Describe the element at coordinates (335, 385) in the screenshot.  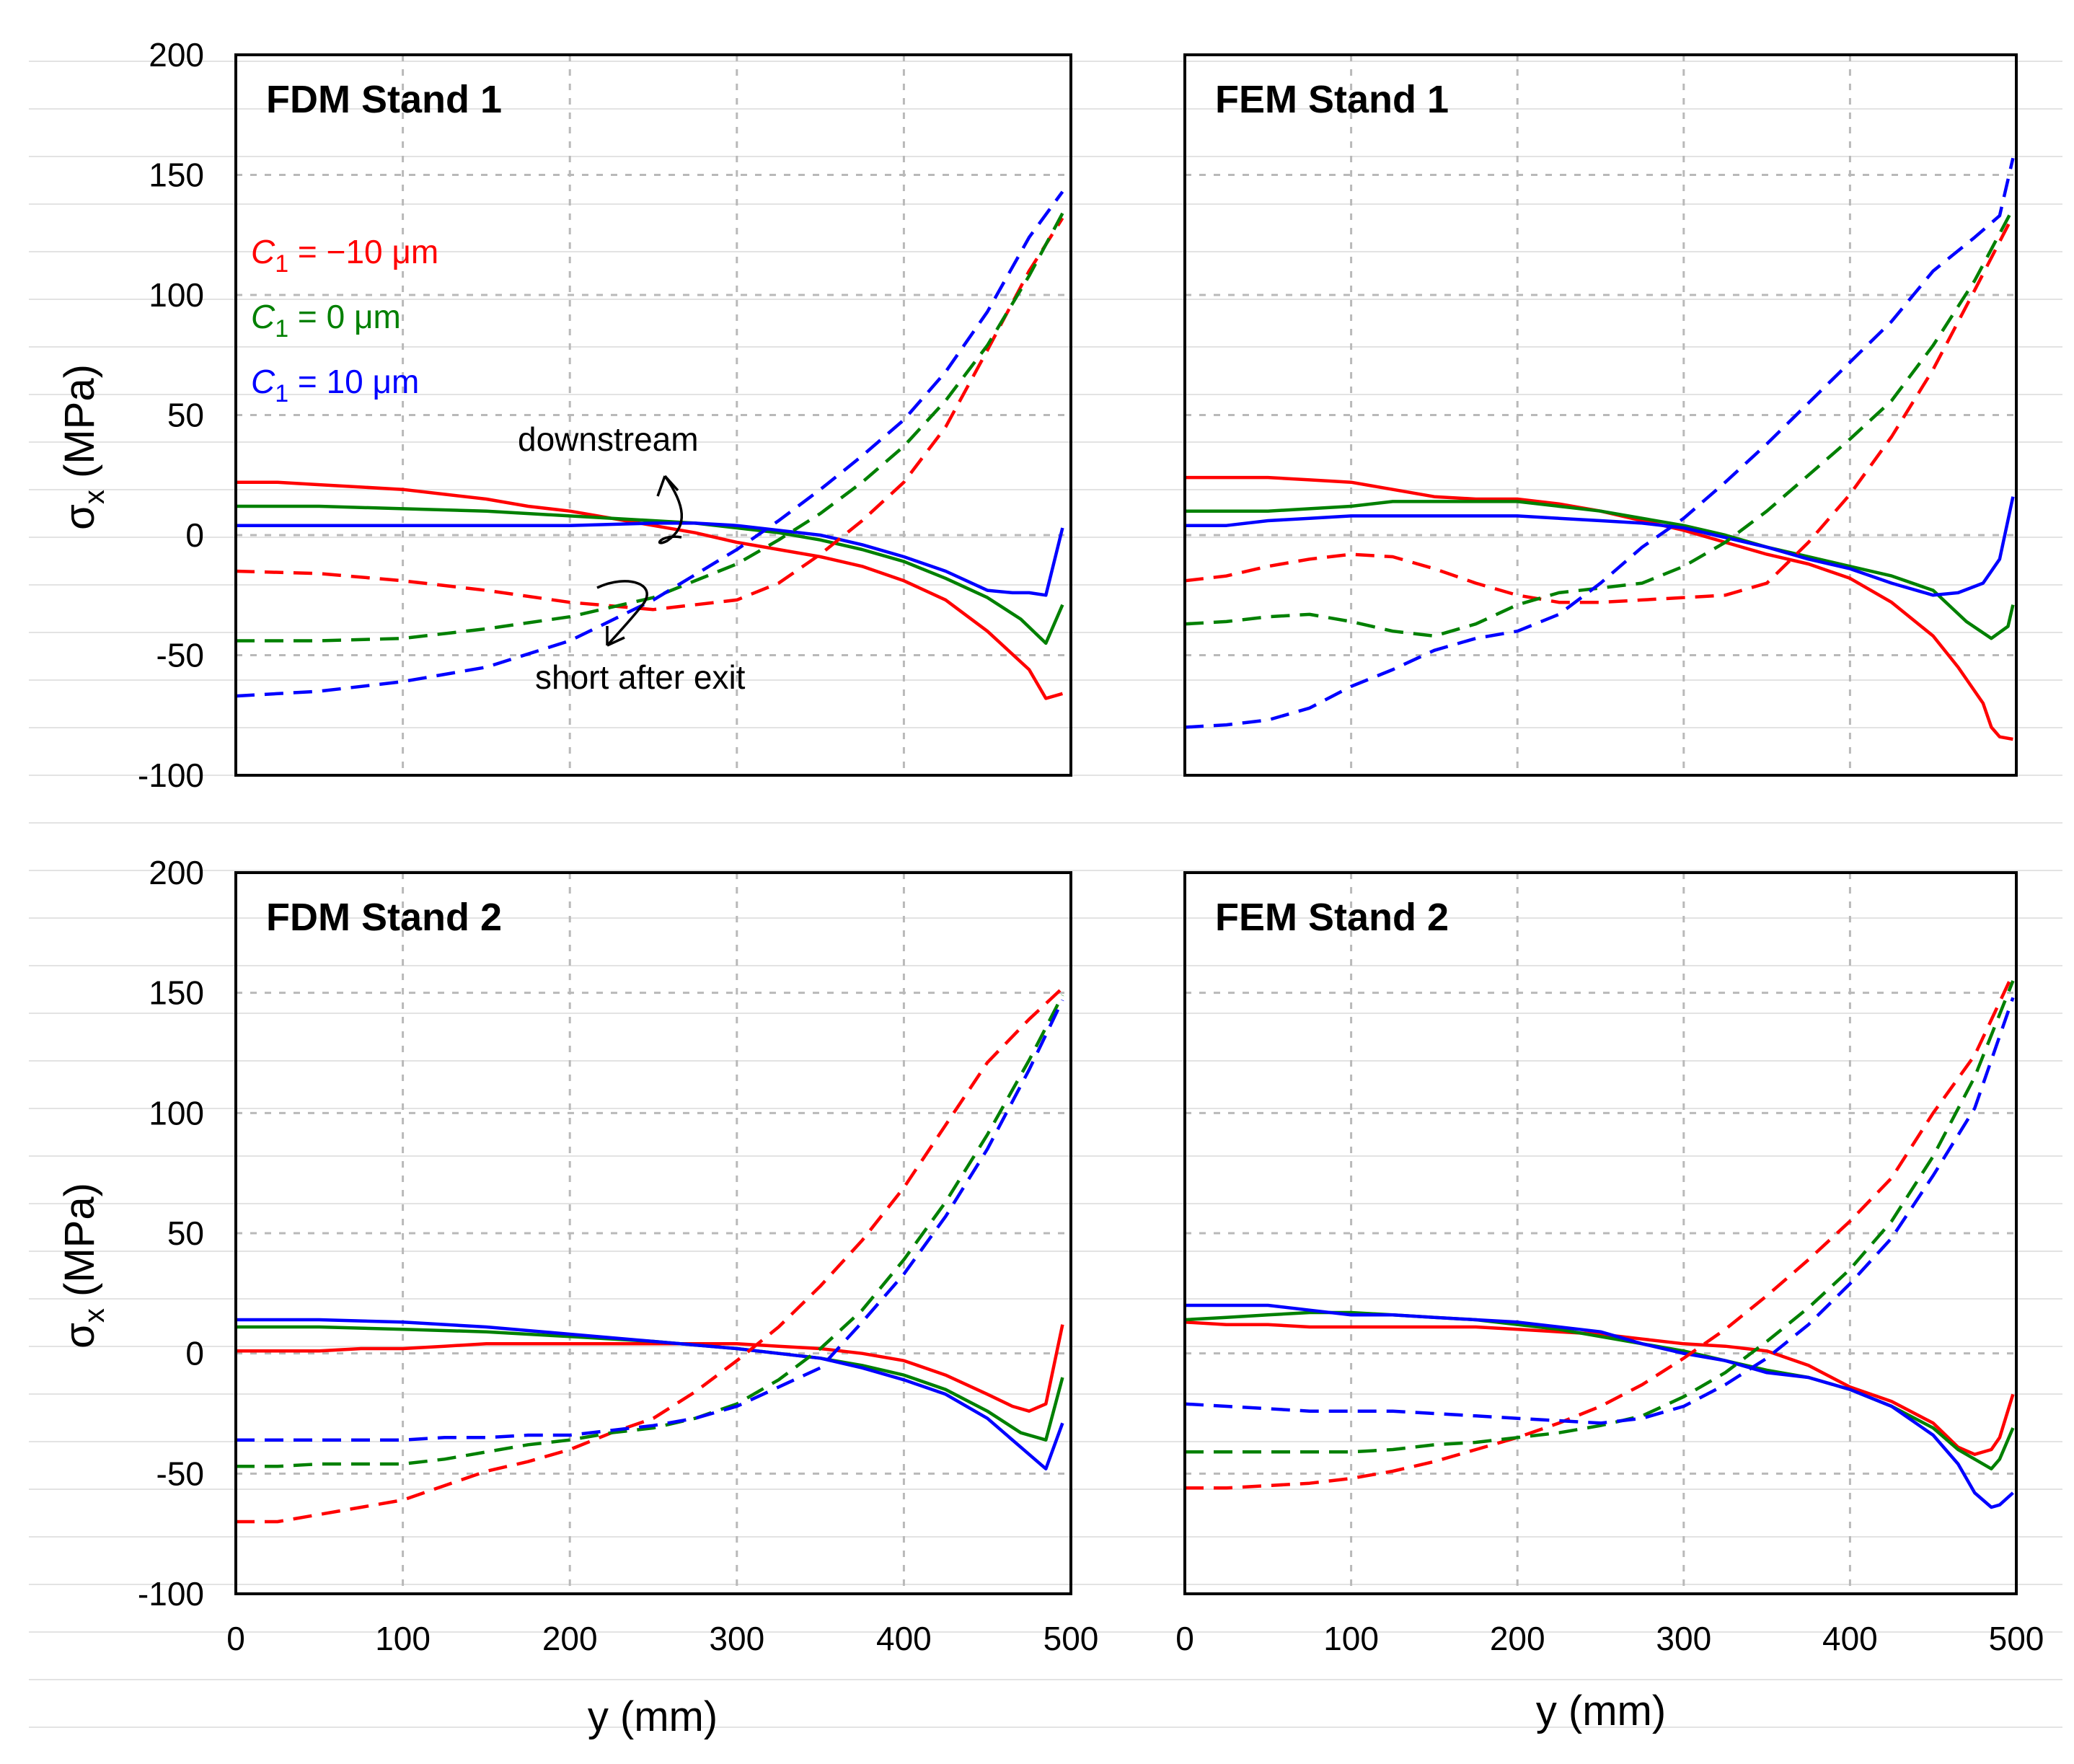
I see `legend-entry-c1-10: C1 = 10 μm` at that location.